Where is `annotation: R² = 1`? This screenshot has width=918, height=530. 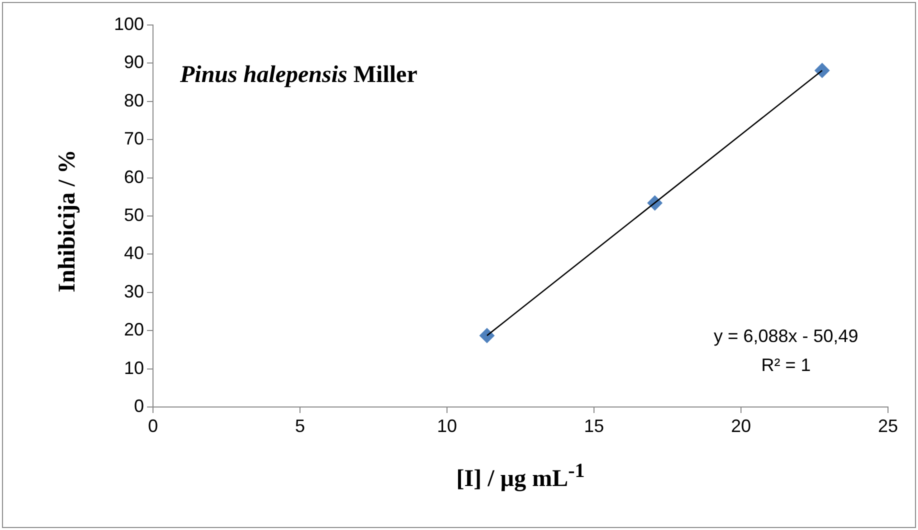 annotation: R² = 1 is located at coordinates (786, 364).